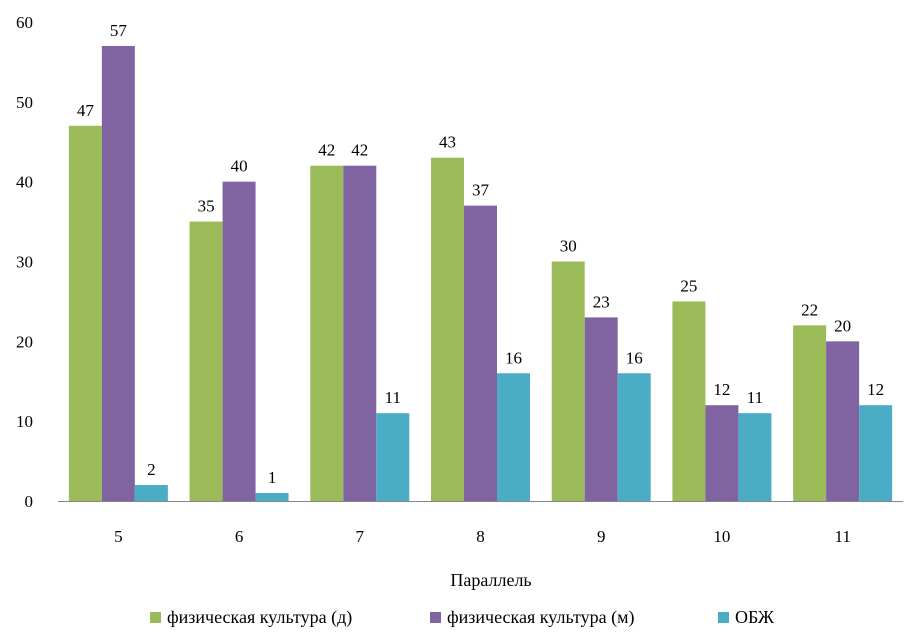  I want to click on legend-label: физическая культура (д), so click(259, 617).